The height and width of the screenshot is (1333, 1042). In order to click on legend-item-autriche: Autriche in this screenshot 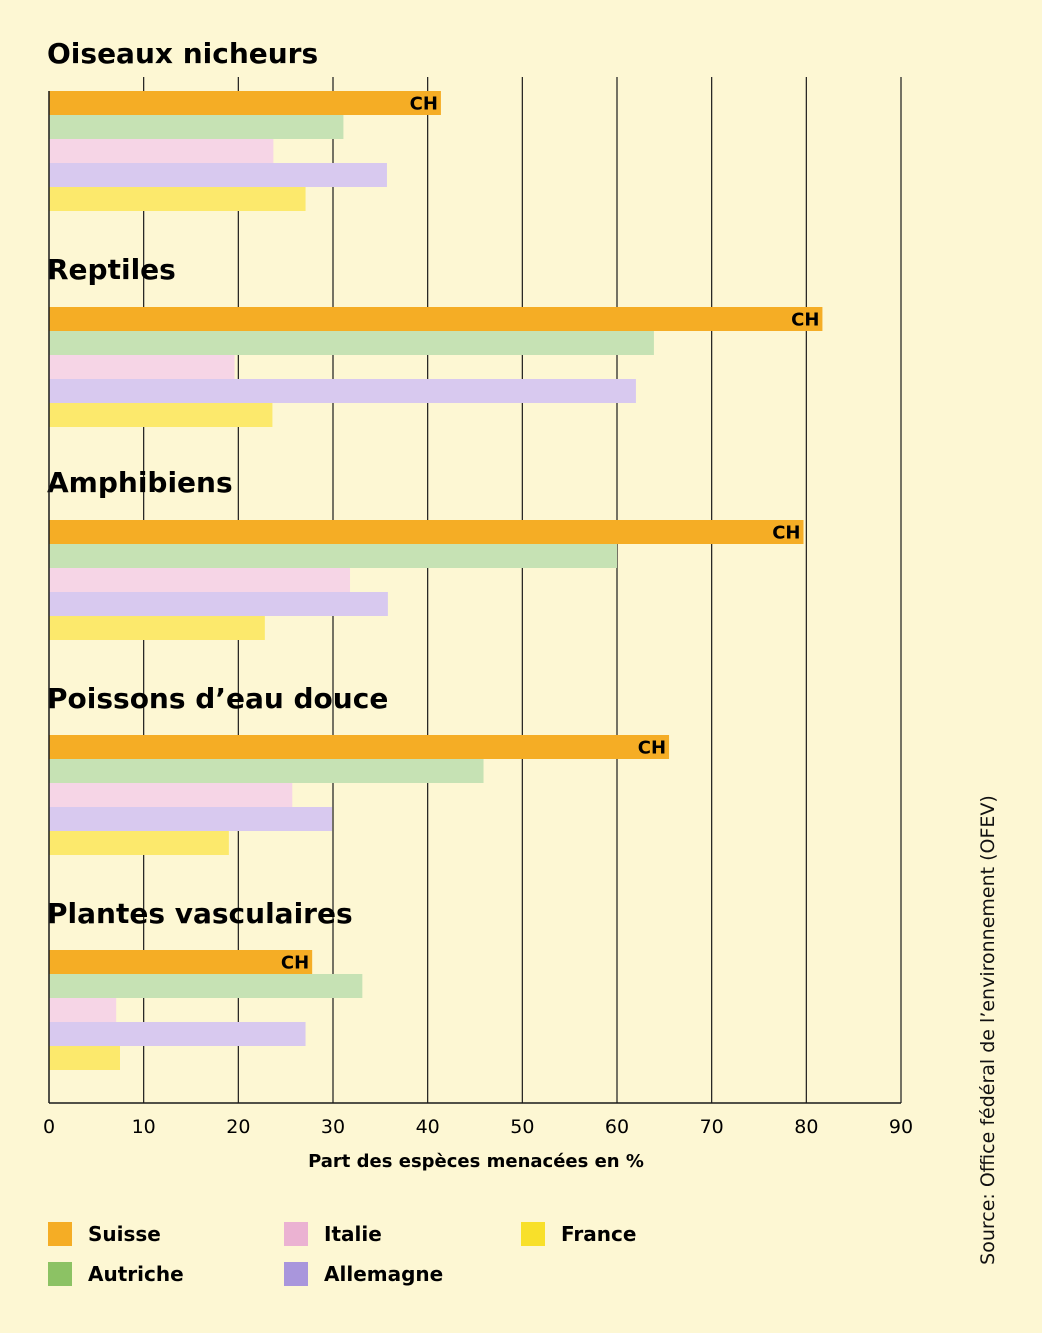, I will do `click(116, 1274)`.